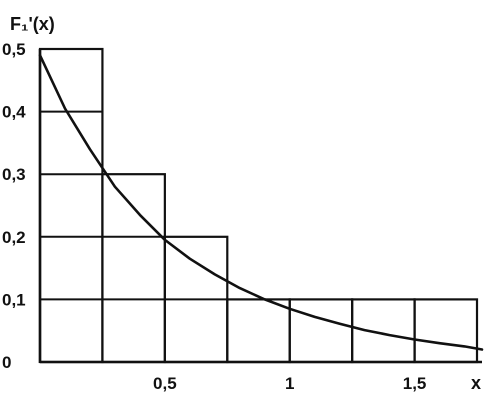 The height and width of the screenshot is (403, 484). I want to click on y-axis-title: F₁'(x), so click(32, 24).